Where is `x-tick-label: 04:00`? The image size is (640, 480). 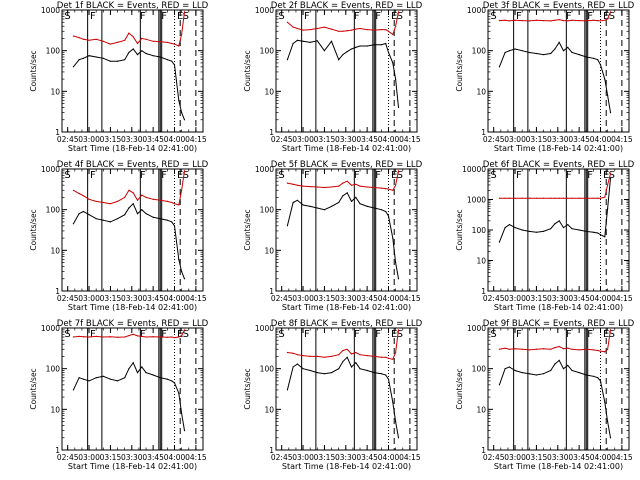 x-tick-label: 04:00 is located at coordinates (175, 298).